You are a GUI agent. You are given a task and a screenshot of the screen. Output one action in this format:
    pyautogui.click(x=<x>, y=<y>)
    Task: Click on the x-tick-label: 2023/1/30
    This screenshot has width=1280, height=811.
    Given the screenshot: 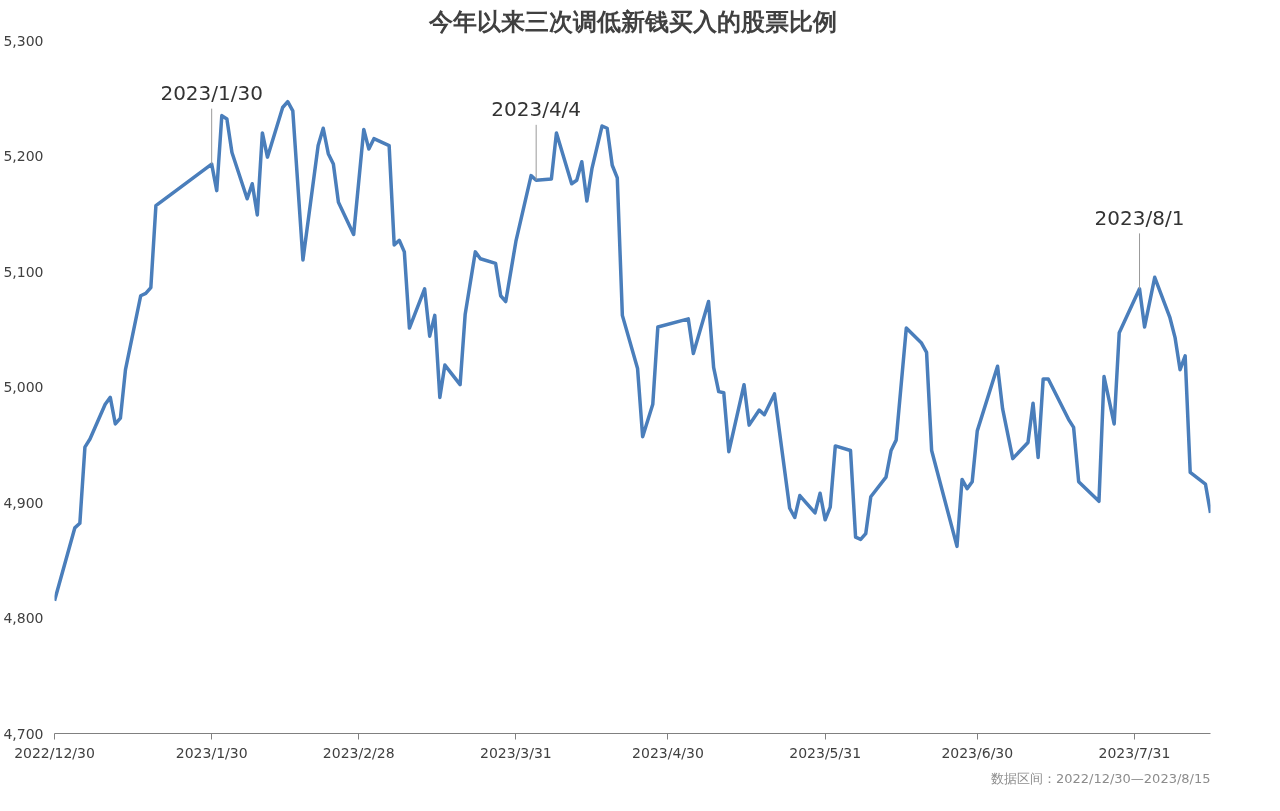 What is the action you would take?
    pyautogui.click(x=211, y=752)
    